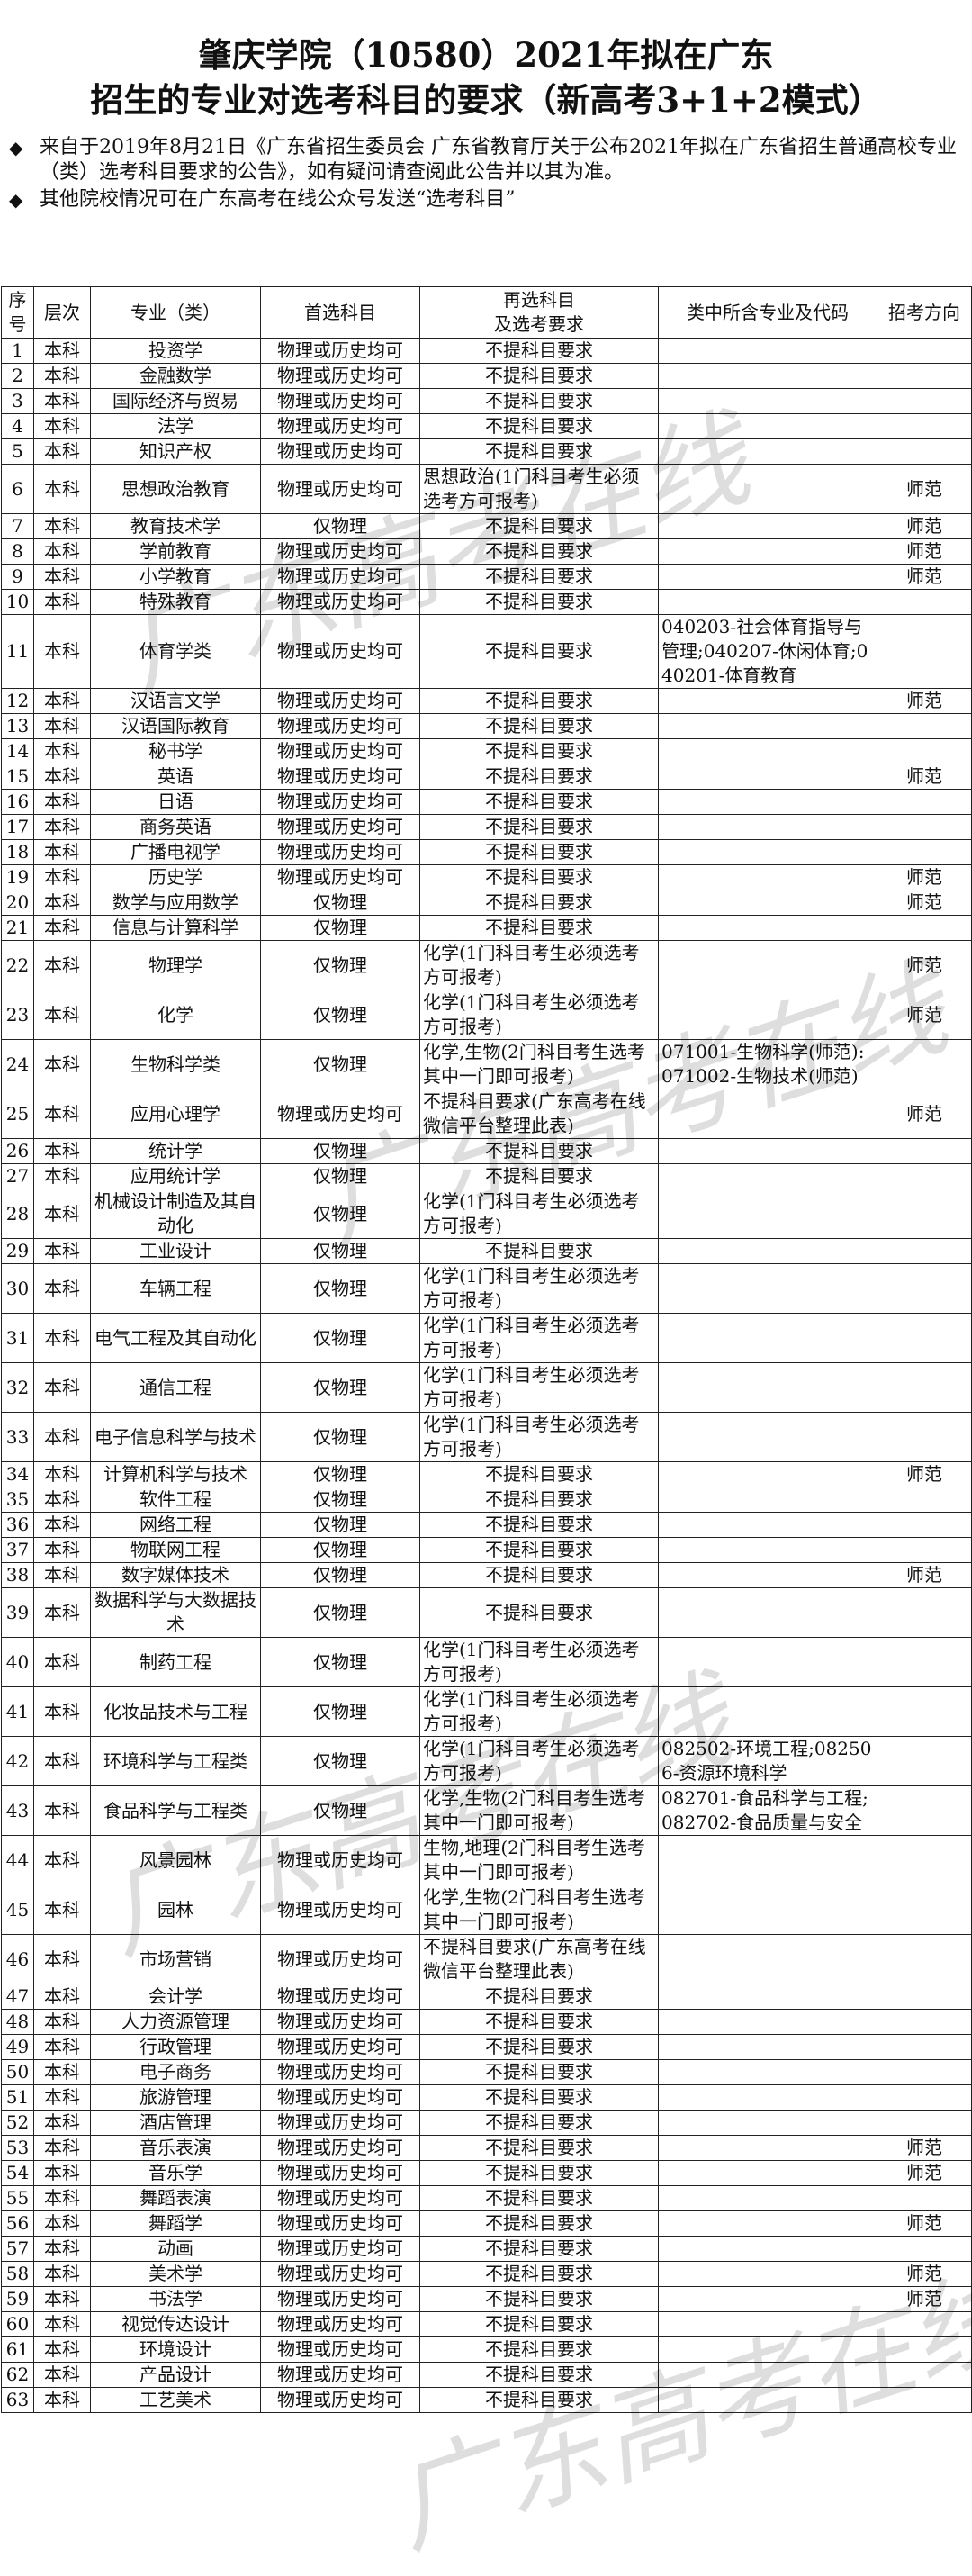  What do you see at coordinates (539, 1761) in the screenshot?
I see `second-subject: 化学(1门科目考生必须选考方可报考)` at bounding box center [539, 1761].